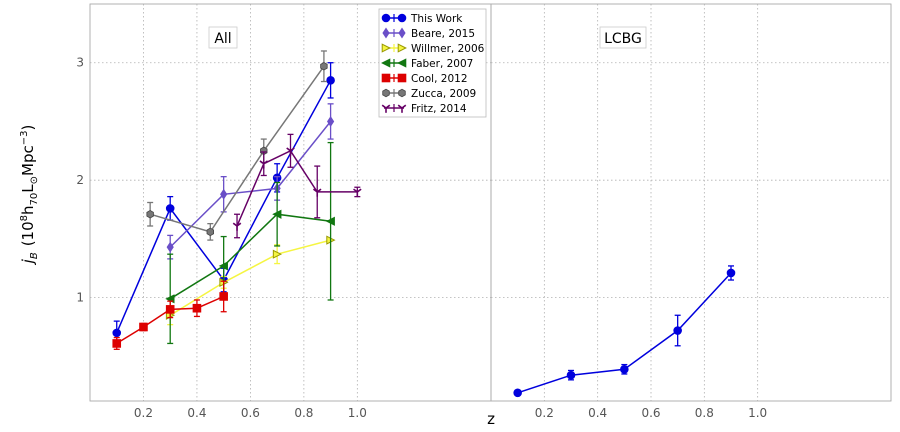  I want to click on legend-item-this-work: This Work, so click(422, 19).